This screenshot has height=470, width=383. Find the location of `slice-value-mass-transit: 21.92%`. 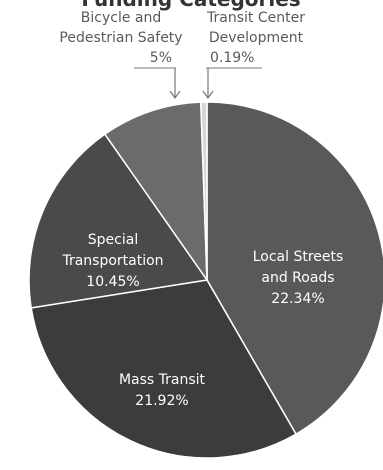

slice-value-mass-transit: 21.92% is located at coordinates (161, 401).